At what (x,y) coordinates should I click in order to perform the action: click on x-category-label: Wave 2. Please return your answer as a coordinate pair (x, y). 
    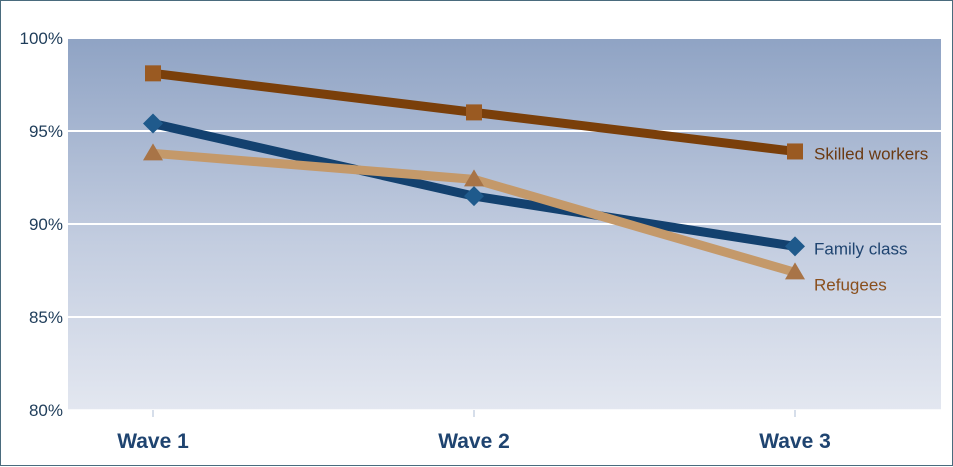
    Looking at the image, I should click on (474, 441).